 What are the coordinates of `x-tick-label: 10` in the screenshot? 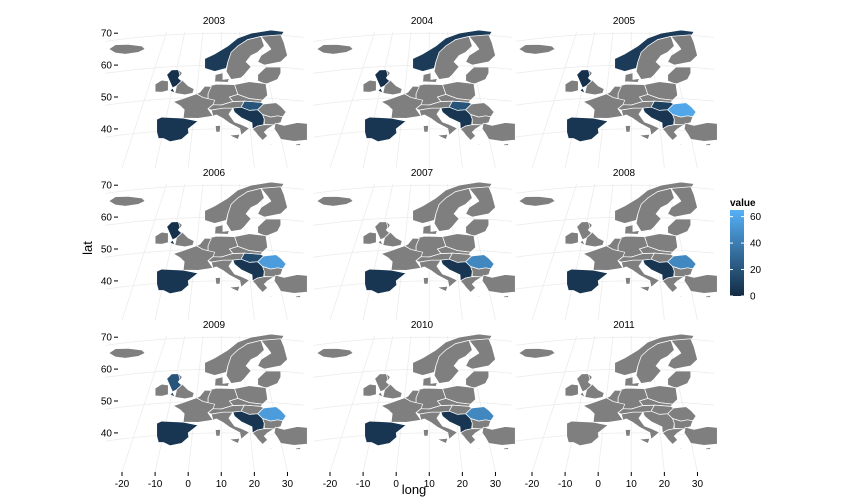 It's located at (430, 484).